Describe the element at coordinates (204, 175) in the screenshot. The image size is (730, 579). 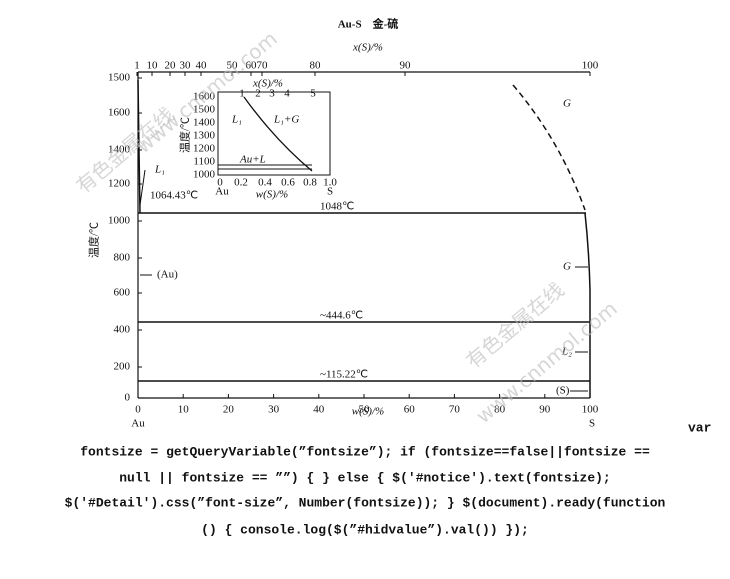
I see `inset-left-tick-label: 1000` at that location.